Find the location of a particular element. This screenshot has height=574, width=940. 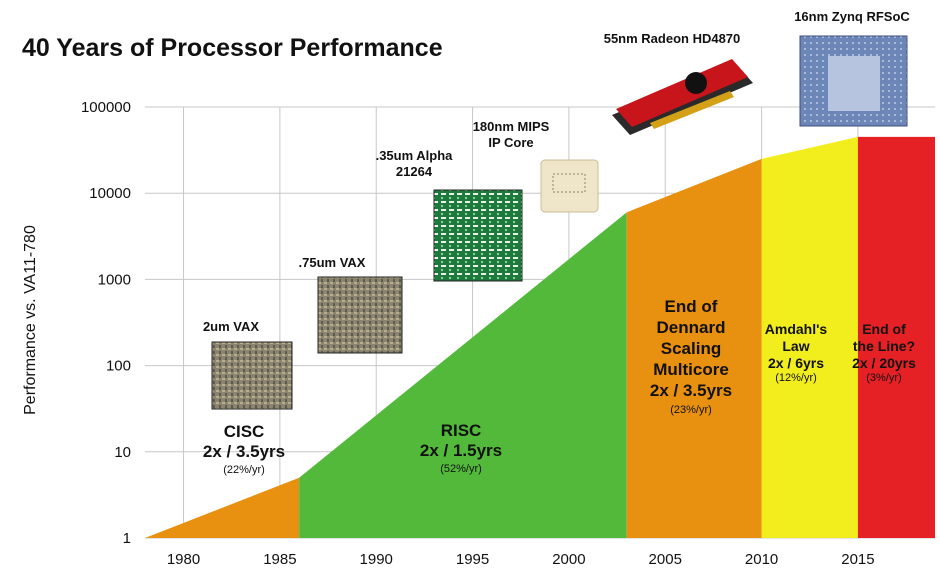

x-tick-label-6: 2010 is located at coordinates (761, 559).